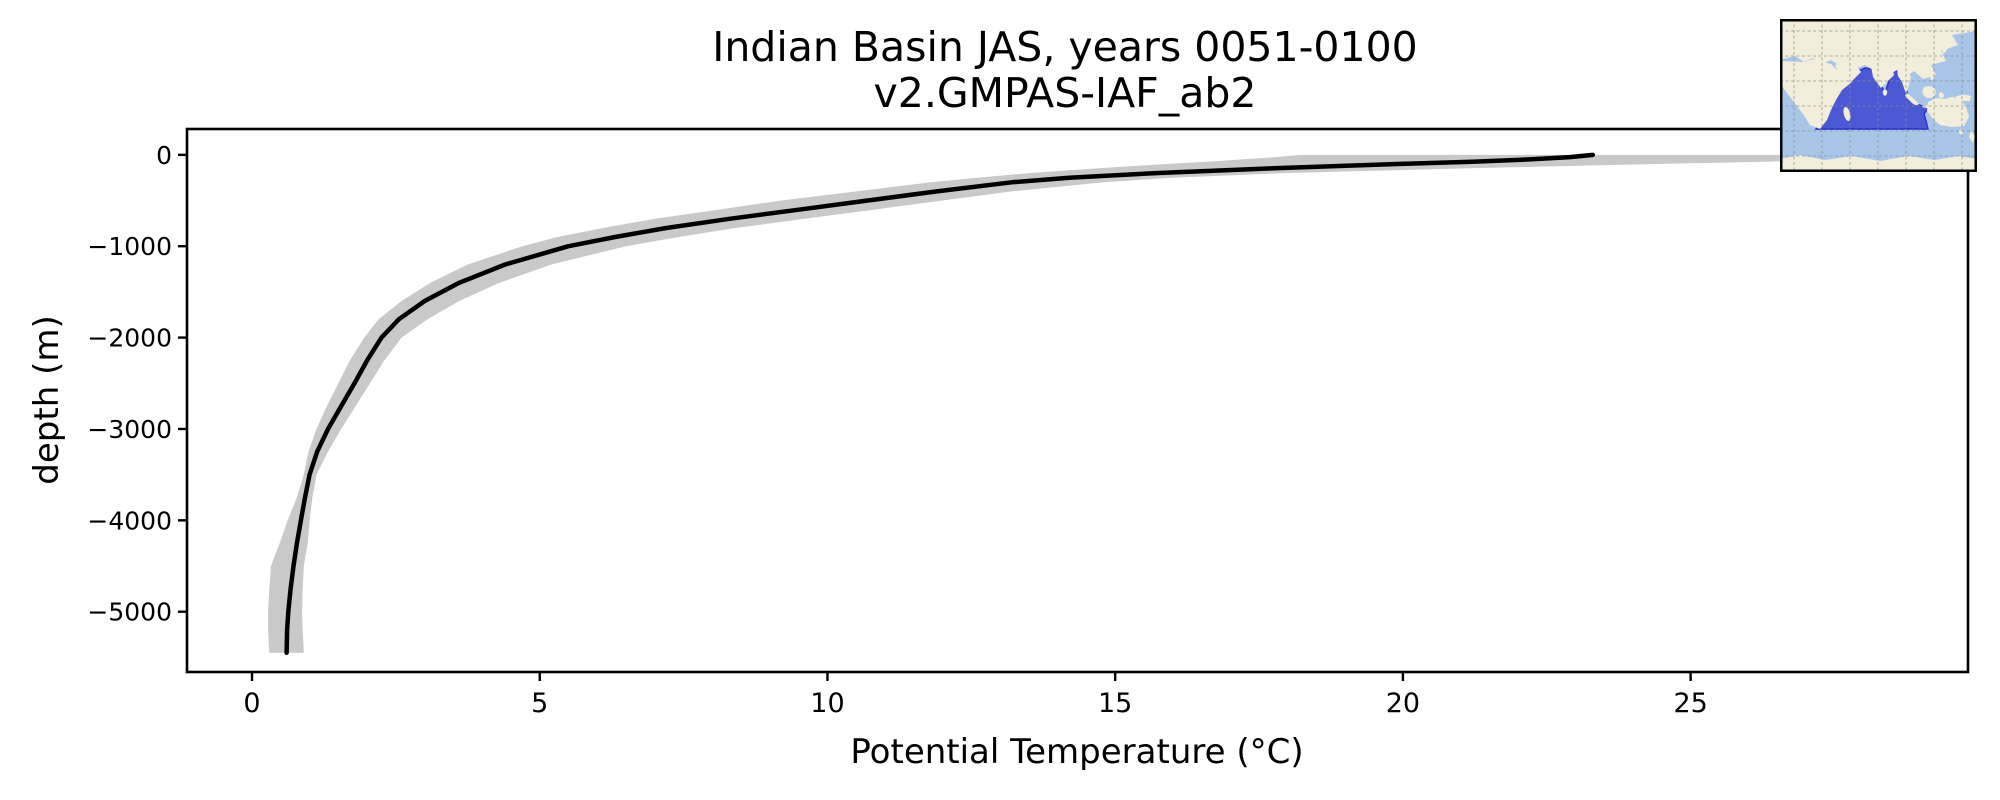 The height and width of the screenshot is (800, 2000). I want to click on inset-border, so click(1878, 95).